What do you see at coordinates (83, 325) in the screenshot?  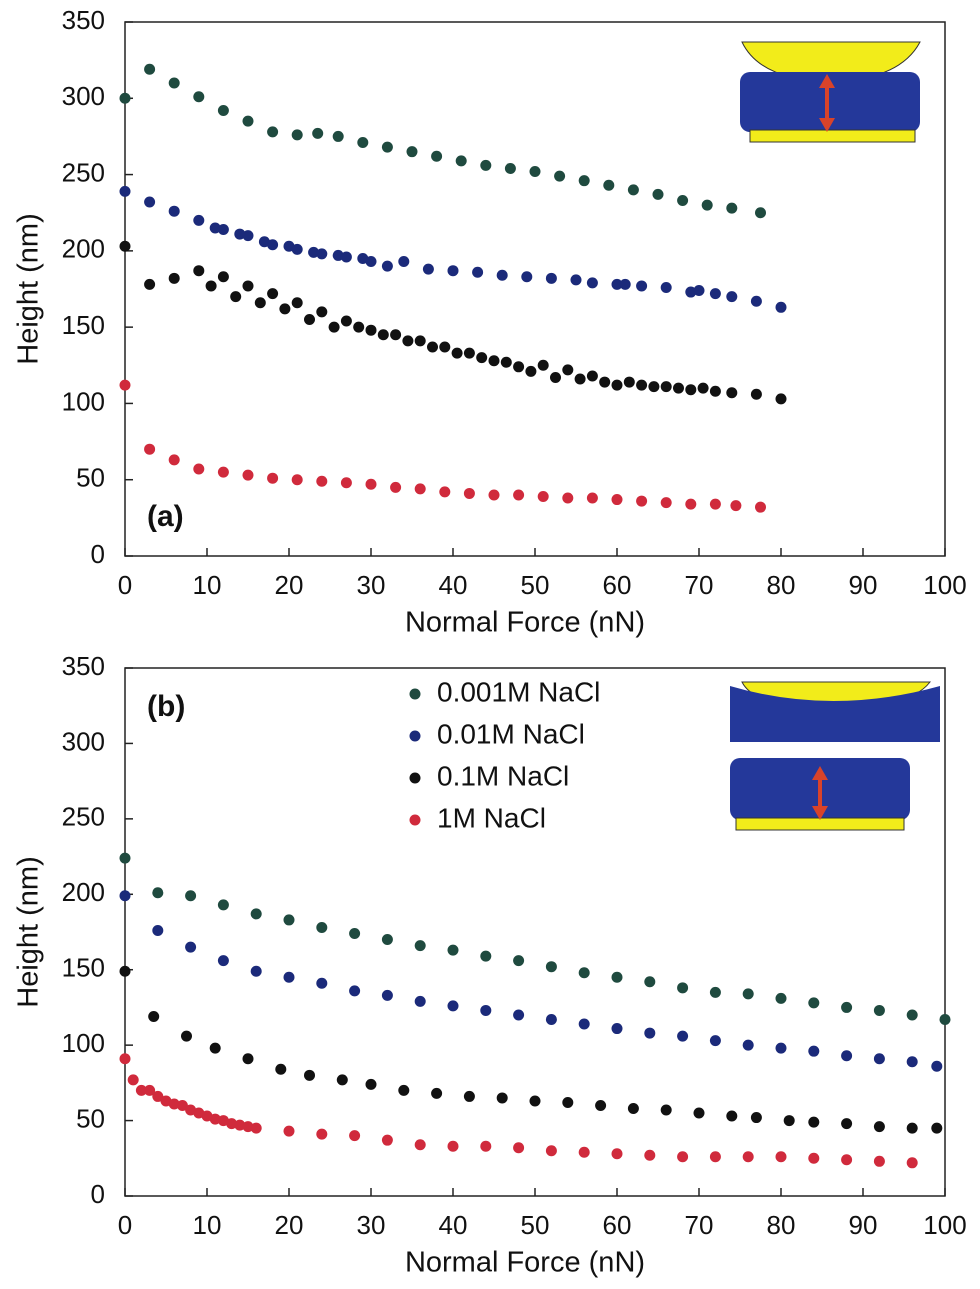 I see `y-tick-label: 150` at bounding box center [83, 325].